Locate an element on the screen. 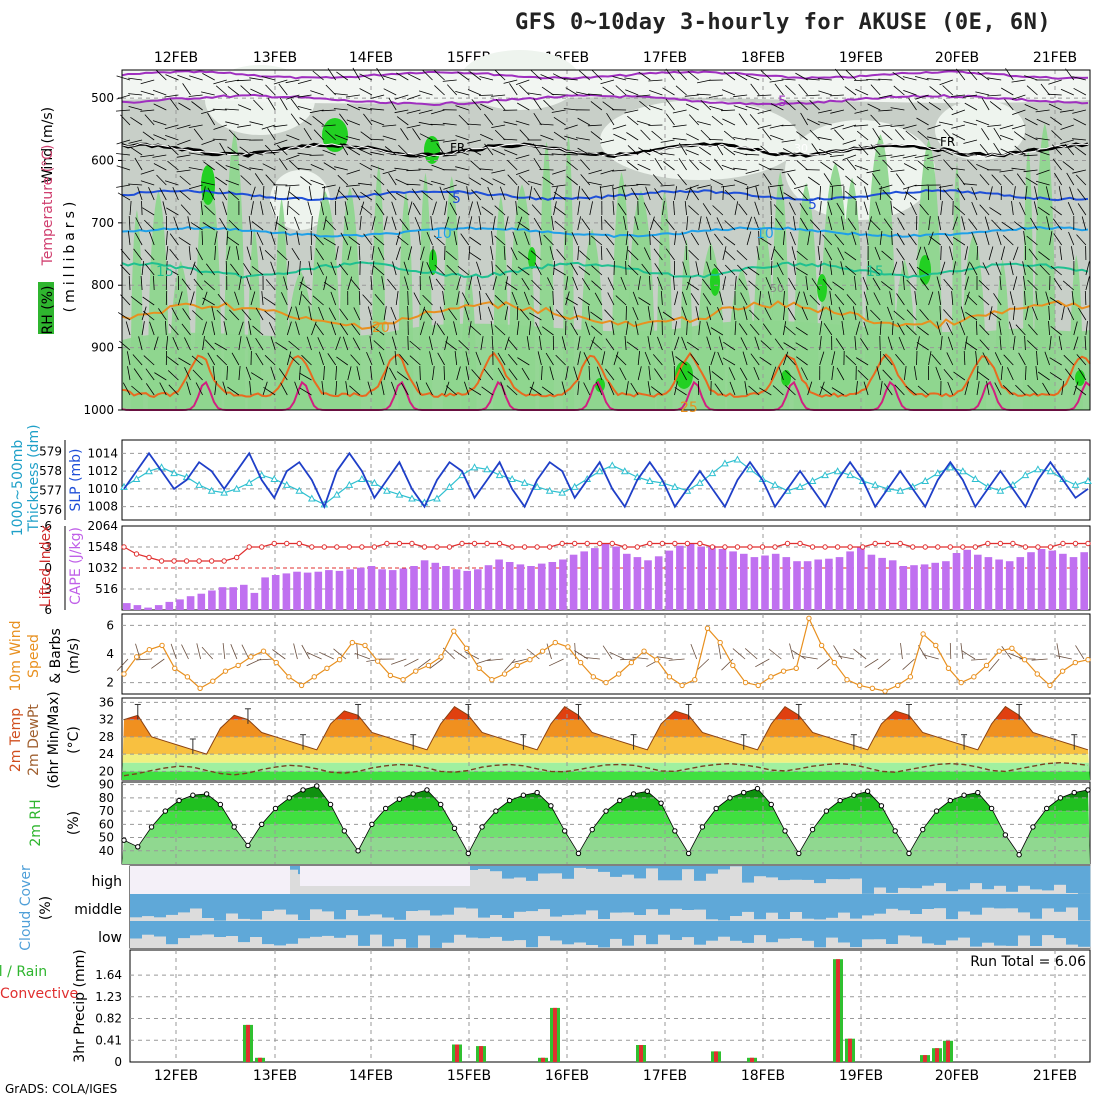 The width and height of the screenshot is (1100, 1100). rh2m-point is located at coordinates (344, 831).